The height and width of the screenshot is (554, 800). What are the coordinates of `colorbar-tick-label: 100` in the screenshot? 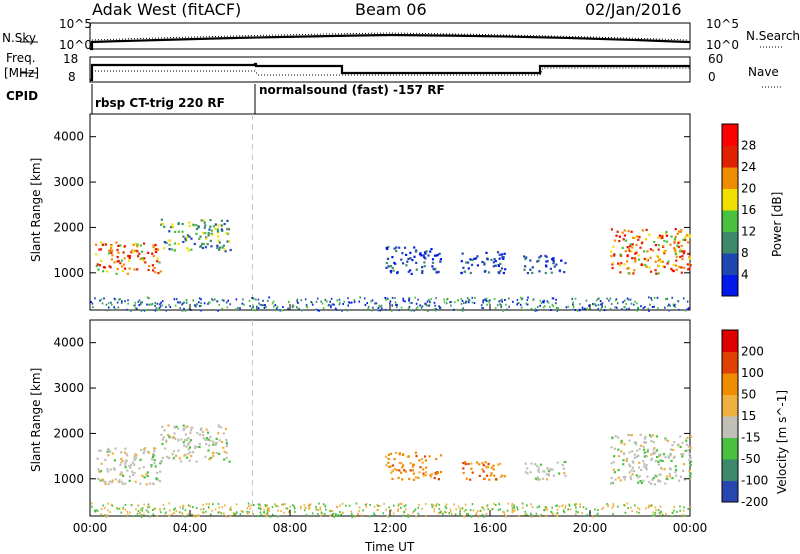 It's located at (752, 373).